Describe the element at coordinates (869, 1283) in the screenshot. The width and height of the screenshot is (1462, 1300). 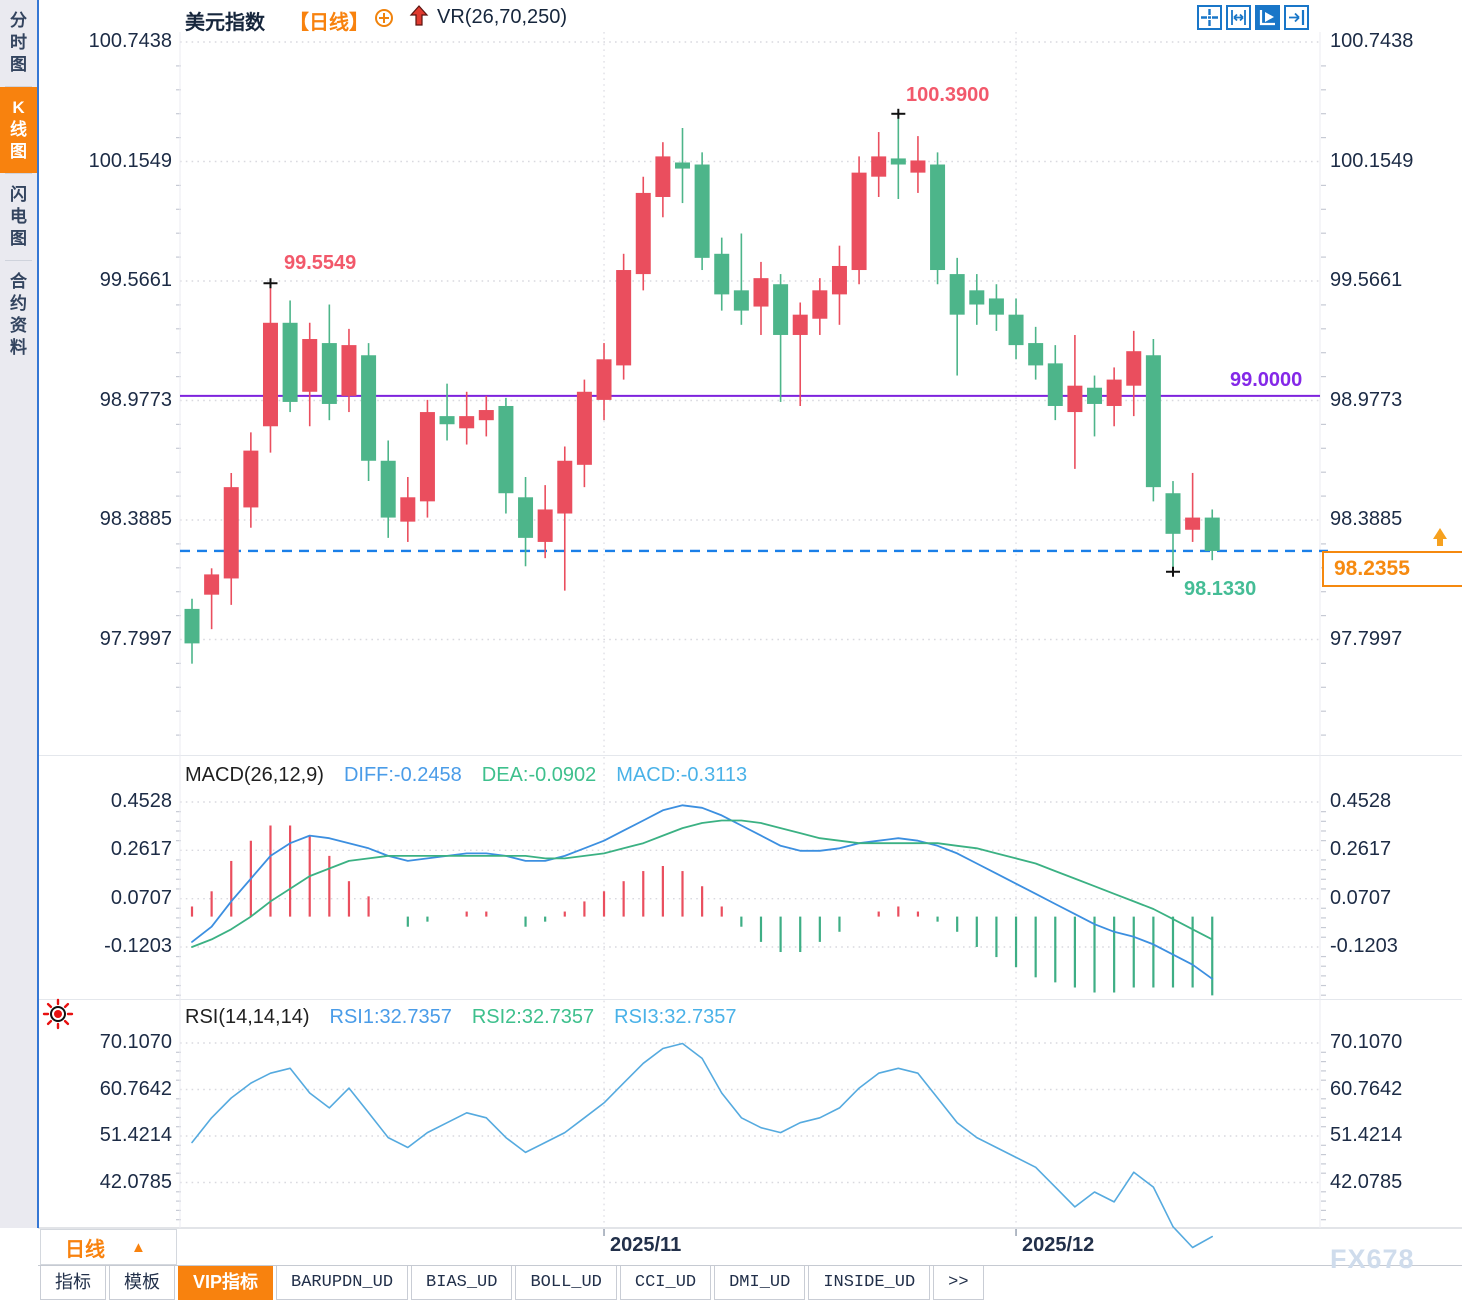
I see `bottom-tab-9: INSIDE_UD` at that location.